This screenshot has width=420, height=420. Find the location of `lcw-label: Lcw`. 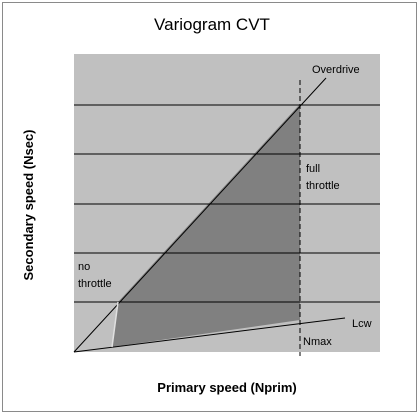

lcw-label: Lcw is located at coordinates (362, 324).